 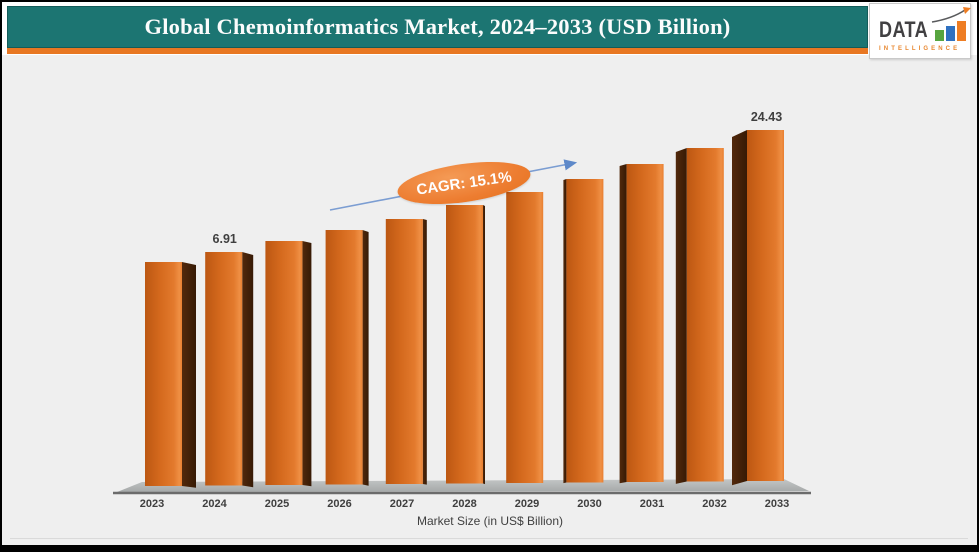 I want to click on x-tick-2030: 2030, so click(x=589, y=504).